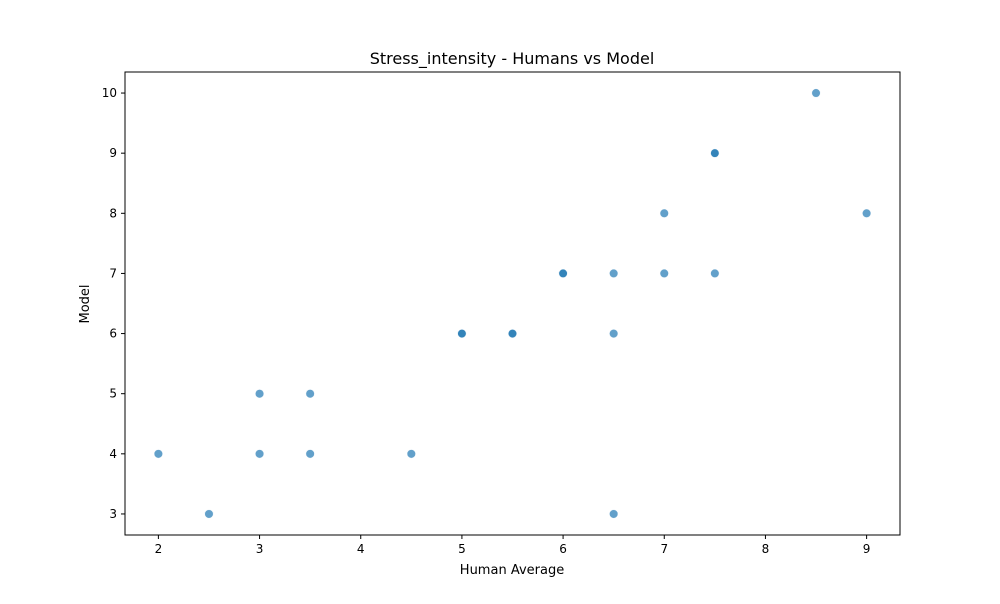  Describe the element at coordinates (563, 549) in the screenshot. I see `x-tick-label: 6` at that location.